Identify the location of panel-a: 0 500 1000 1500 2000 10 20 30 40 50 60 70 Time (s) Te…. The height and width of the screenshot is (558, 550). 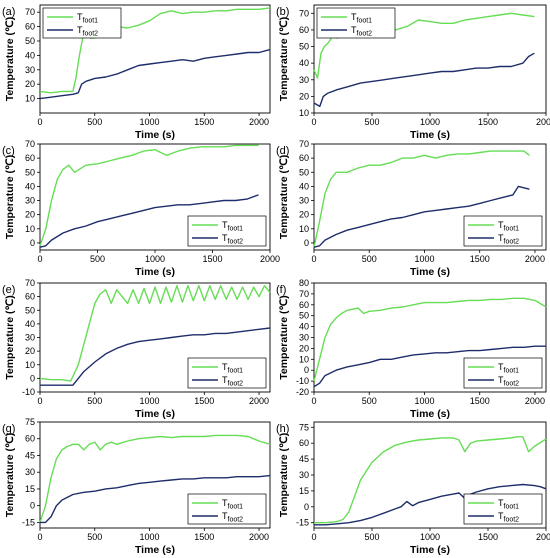
(136, 72).